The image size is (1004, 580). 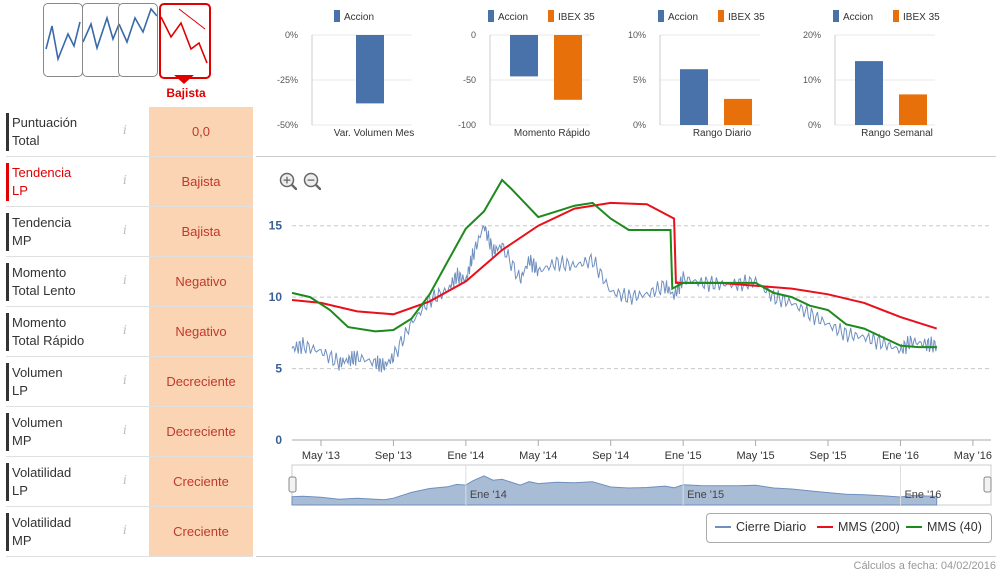 I want to click on x-tick-label: May '14, so click(x=538, y=456).